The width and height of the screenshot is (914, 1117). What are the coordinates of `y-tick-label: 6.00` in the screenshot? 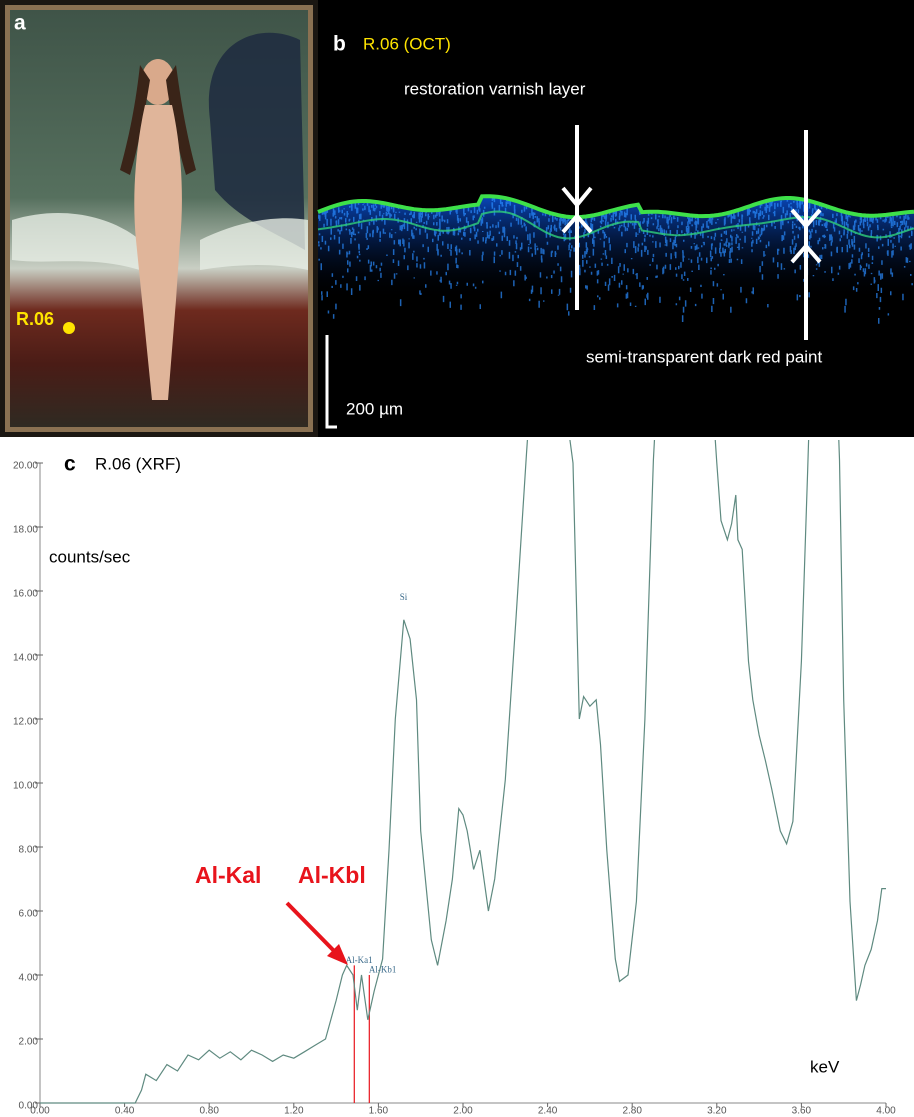 It's located at (29, 914).